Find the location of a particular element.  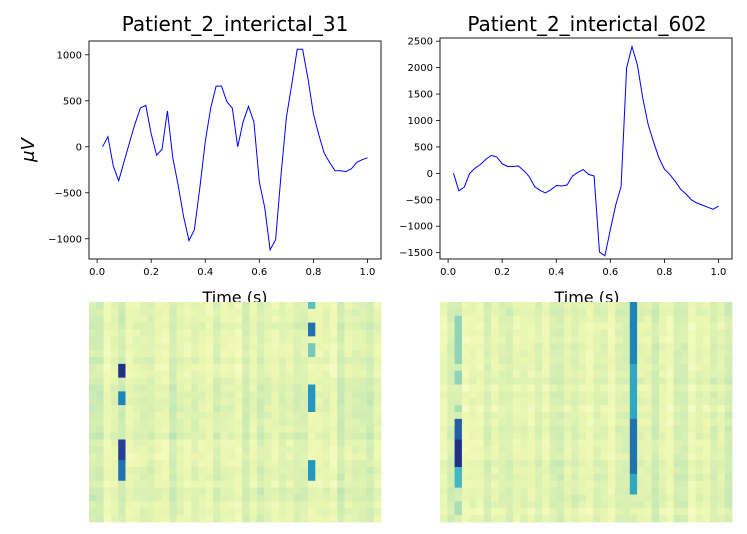

x-tick-label: 0.4 is located at coordinates (205, 272).